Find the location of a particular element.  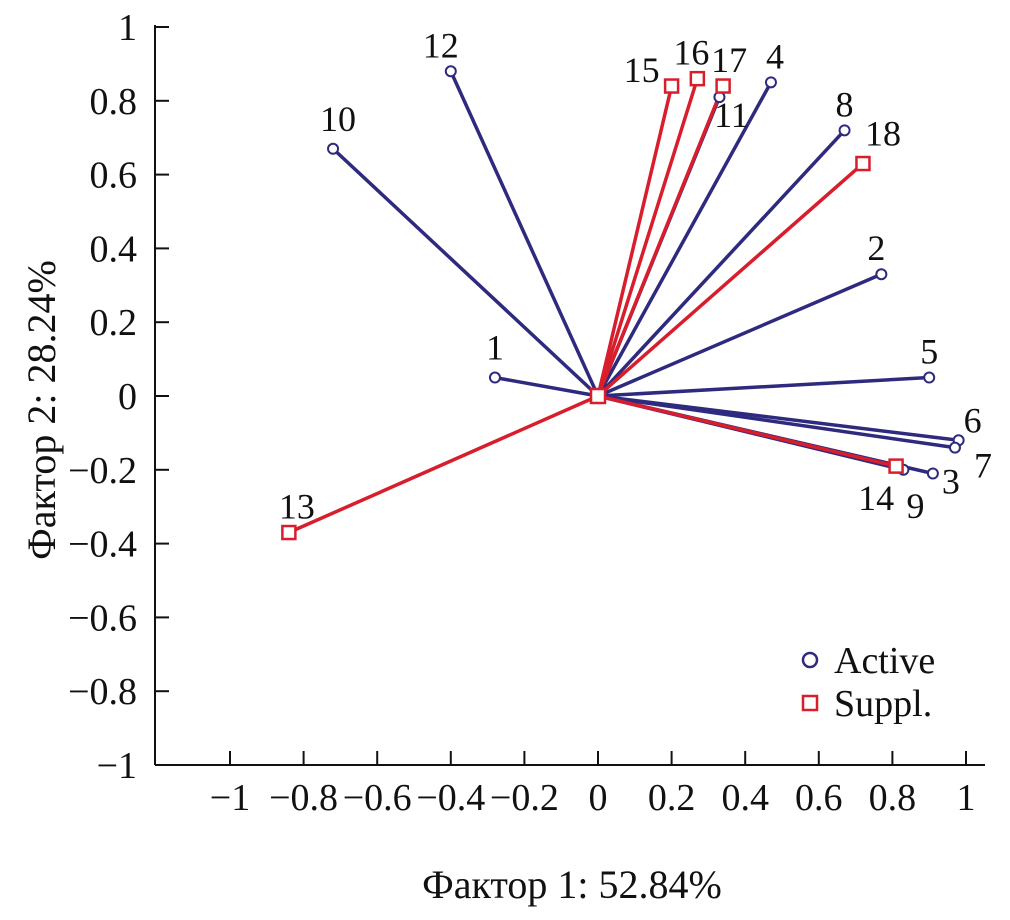

x-tick-label: −0.4 is located at coordinates (450, 798).